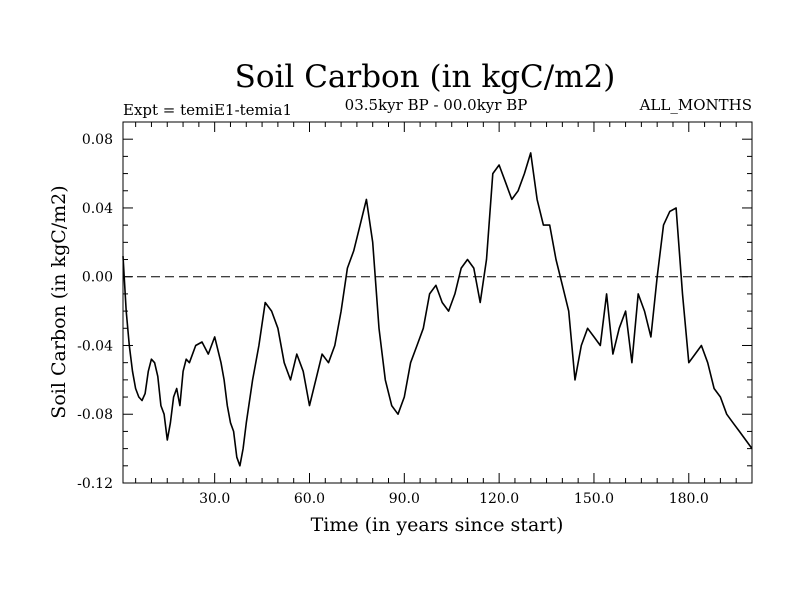 The image size is (800, 600). I want to click on experiment-label: Expt = temiE1-temia1, so click(207, 110).